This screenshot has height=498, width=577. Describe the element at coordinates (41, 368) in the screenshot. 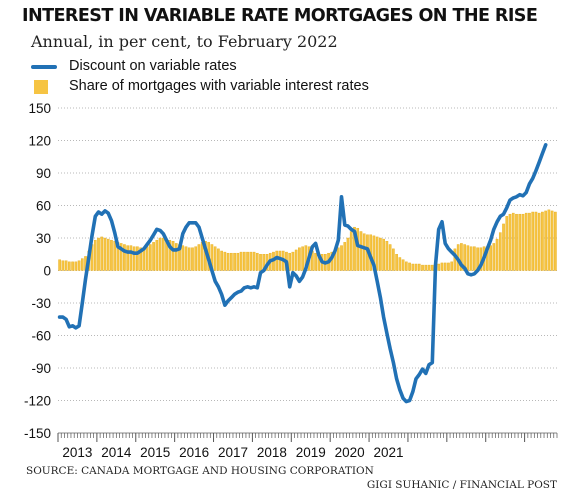

I see `y-tick-label: -90` at that location.